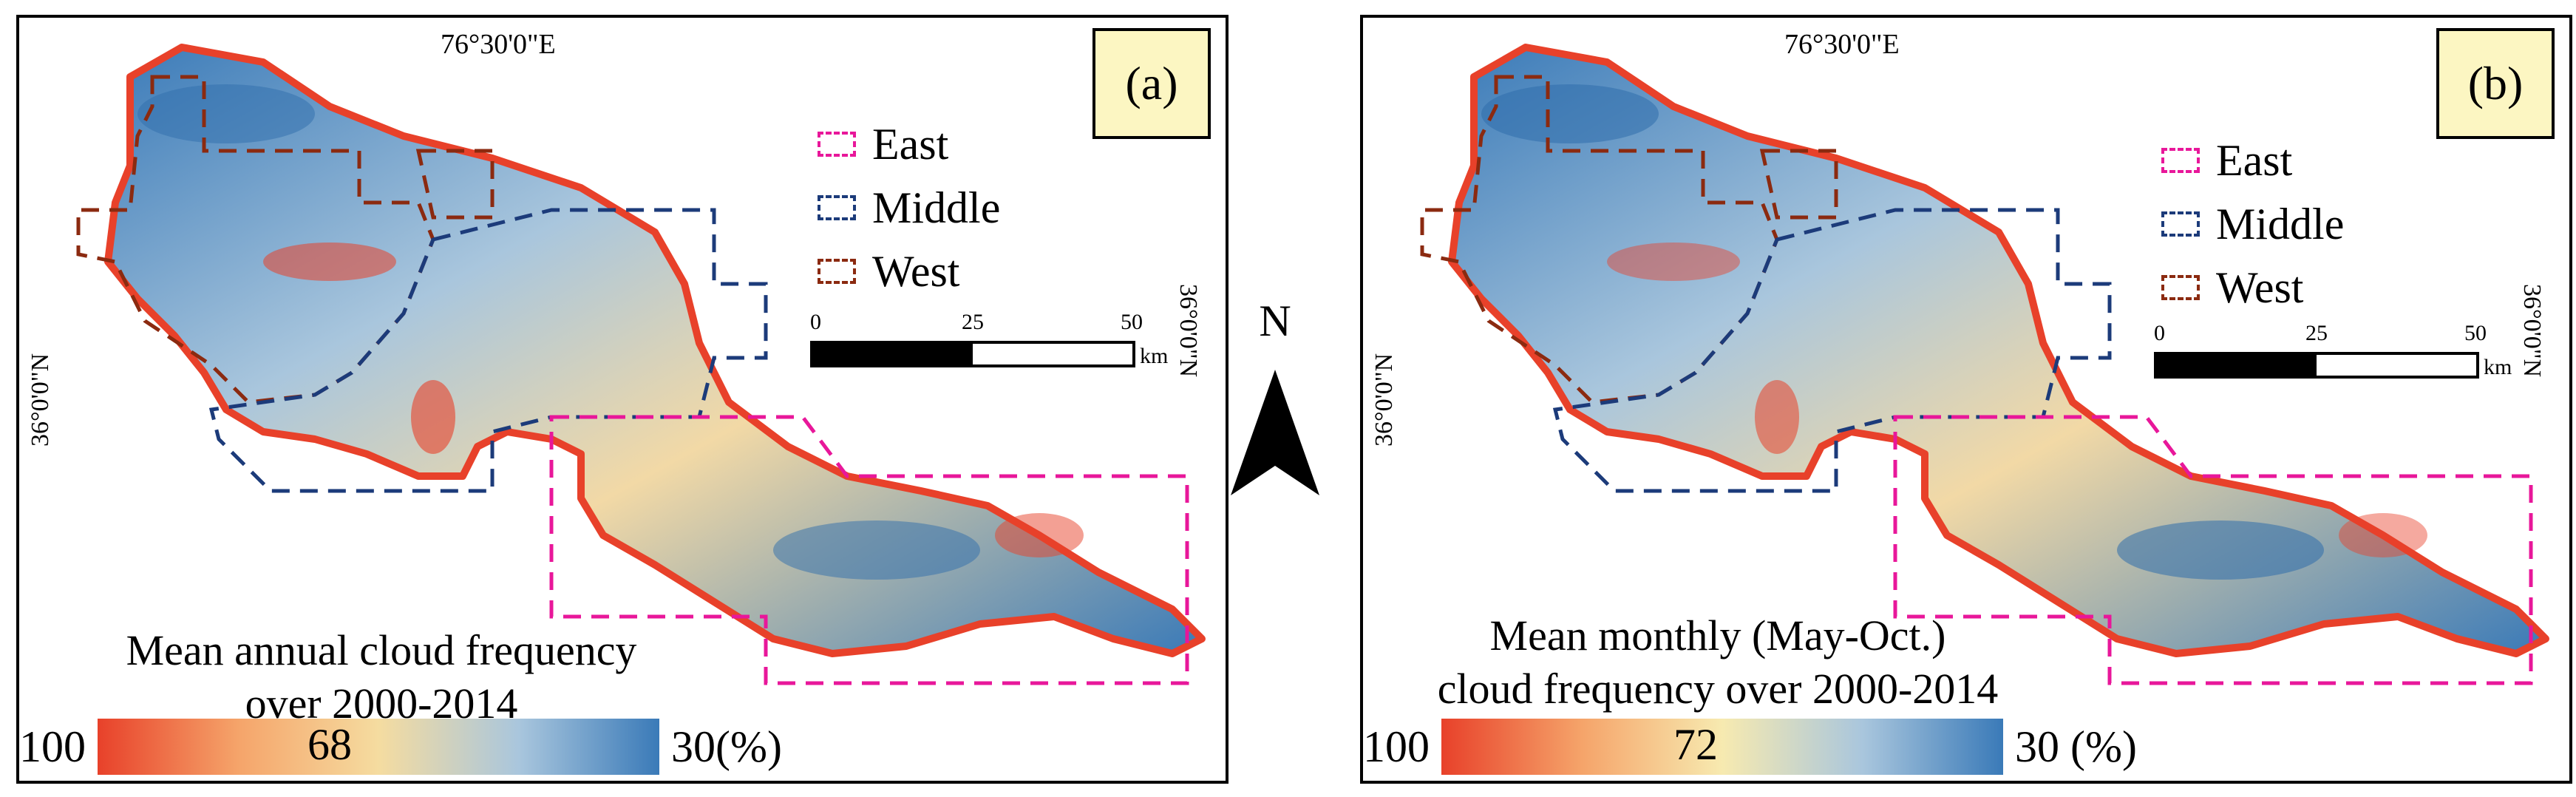 The image size is (2576, 797). Describe the element at coordinates (1275, 432) in the screenshot. I see `north-arrow-icon` at that location.